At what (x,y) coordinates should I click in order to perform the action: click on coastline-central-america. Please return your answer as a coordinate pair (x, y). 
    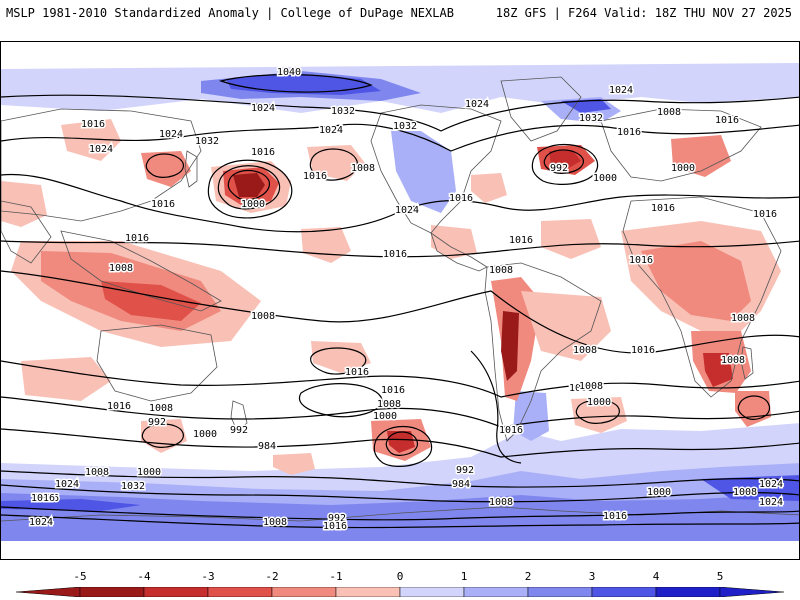
    Looking at the image, I should click on (459, 251).